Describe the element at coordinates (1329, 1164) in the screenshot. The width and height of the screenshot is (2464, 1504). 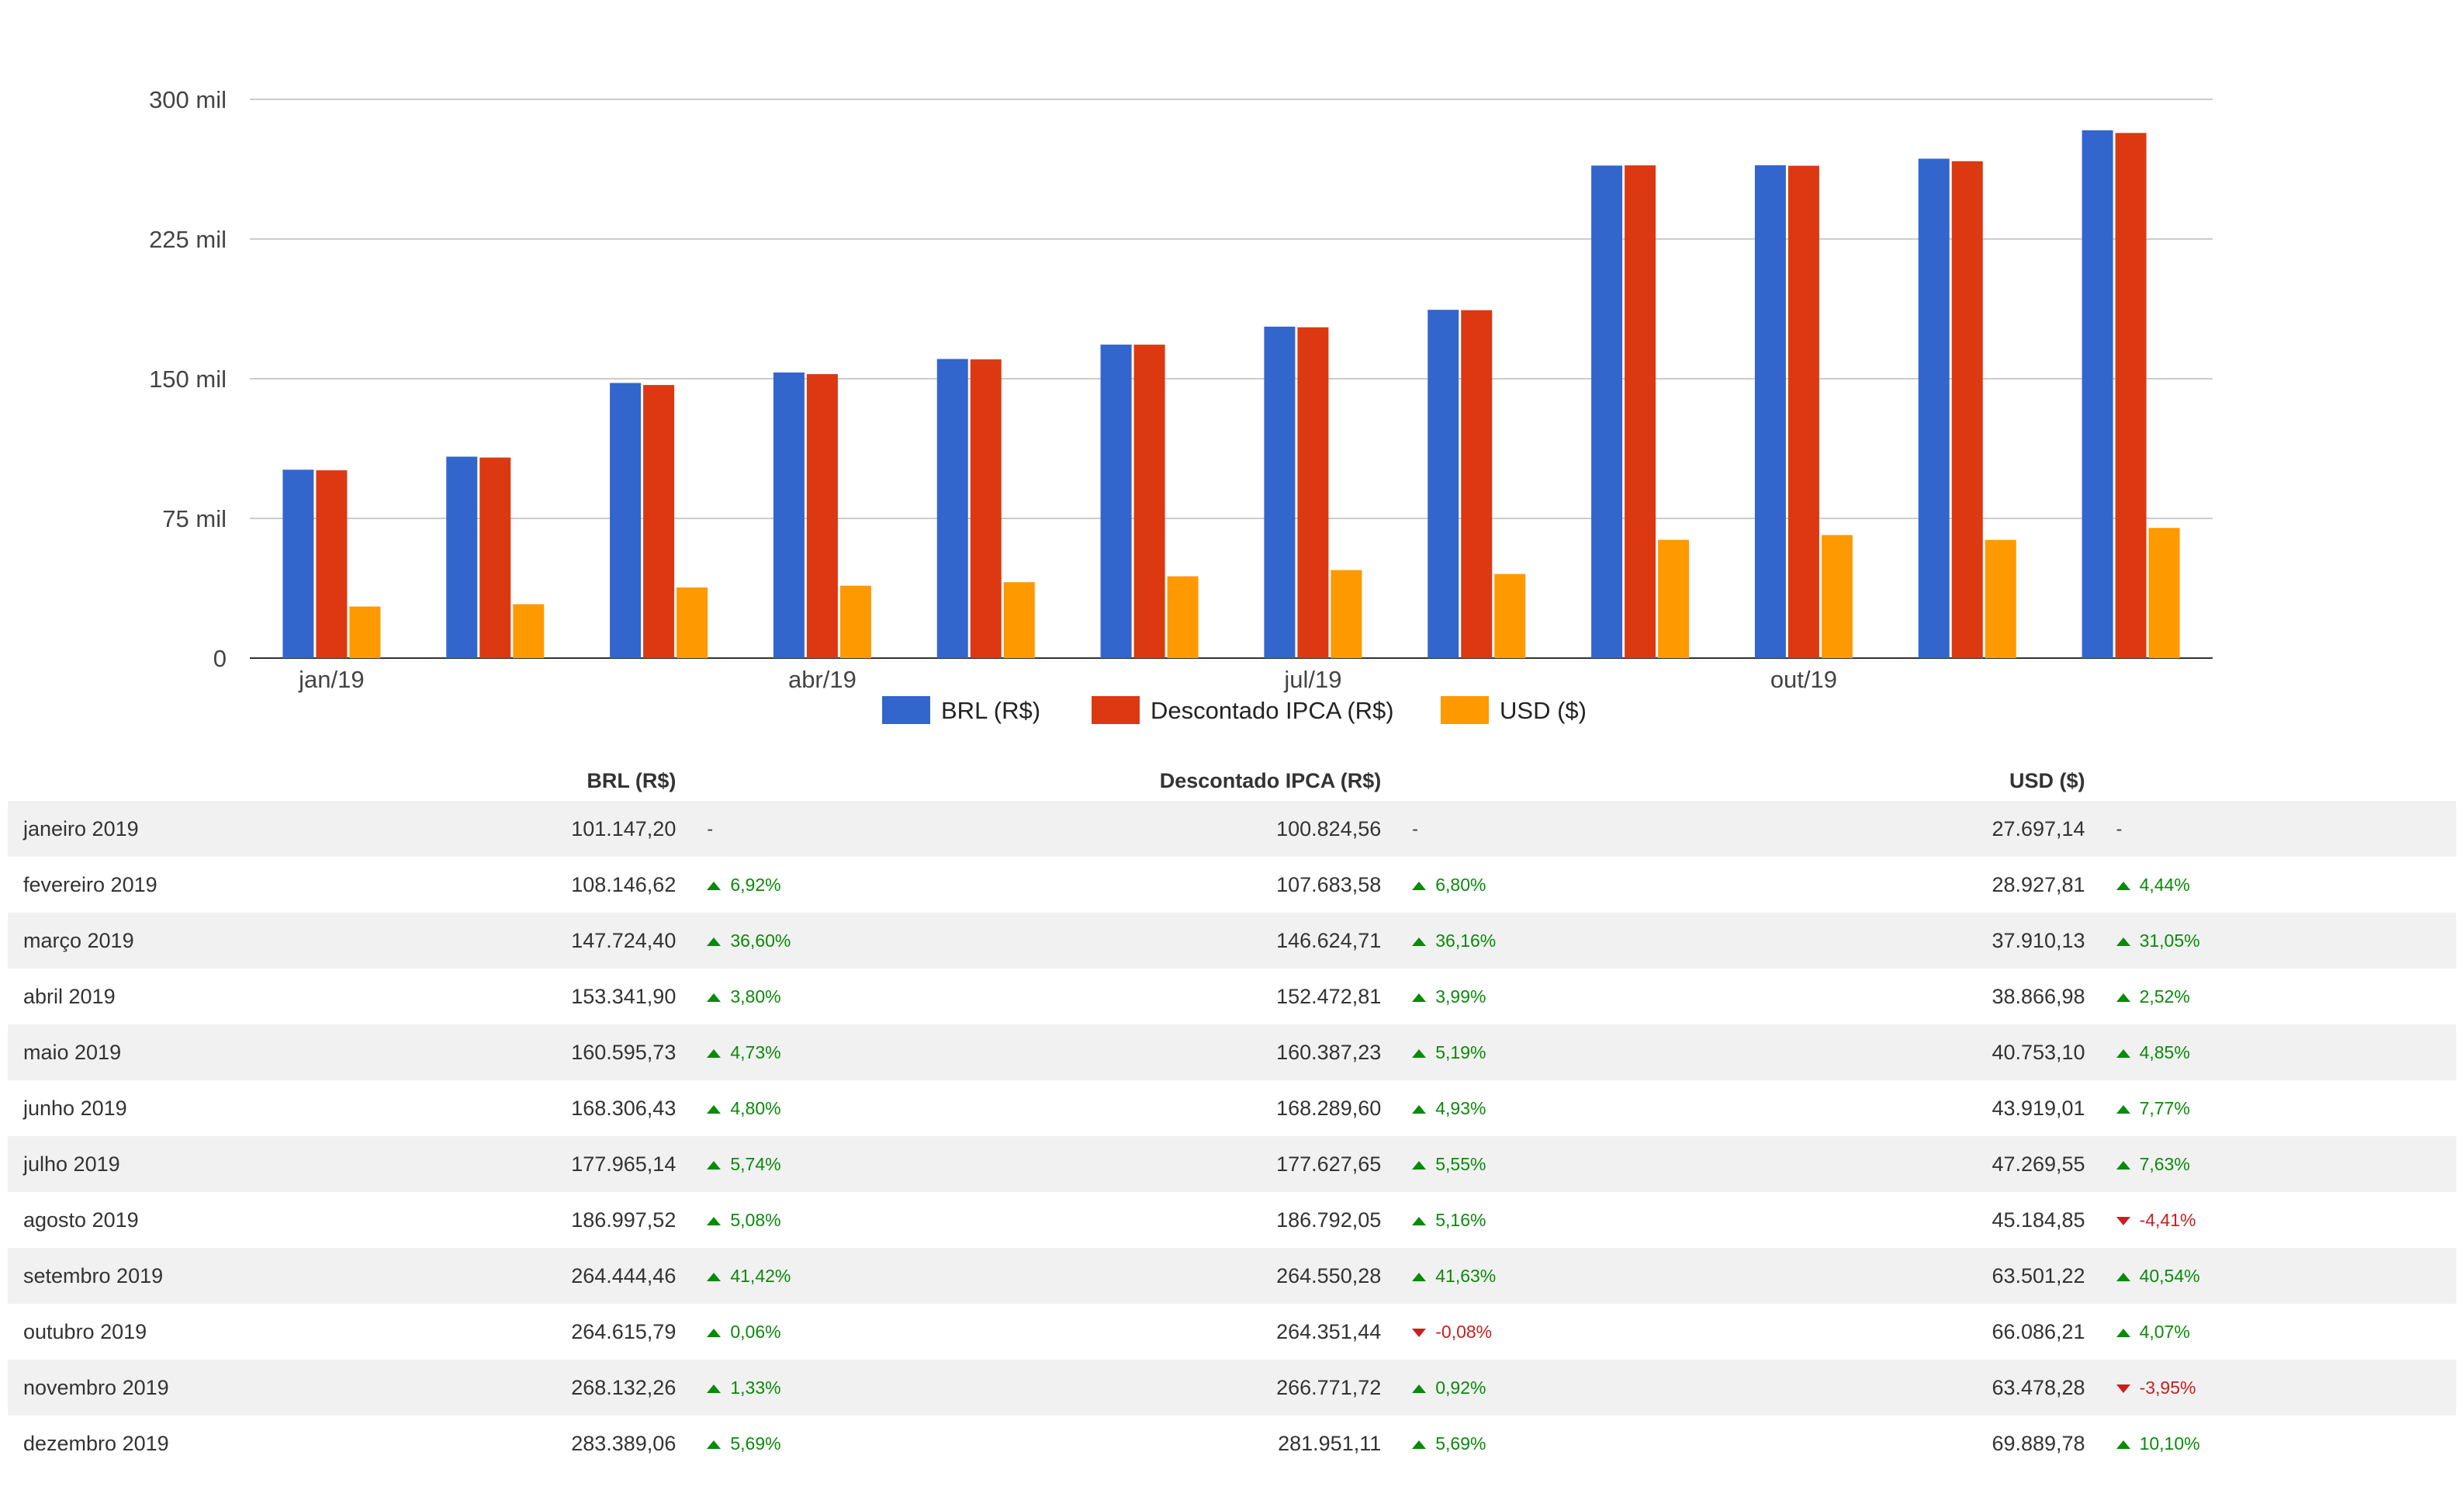
I see `ipca-value: 177.627,65` at that location.